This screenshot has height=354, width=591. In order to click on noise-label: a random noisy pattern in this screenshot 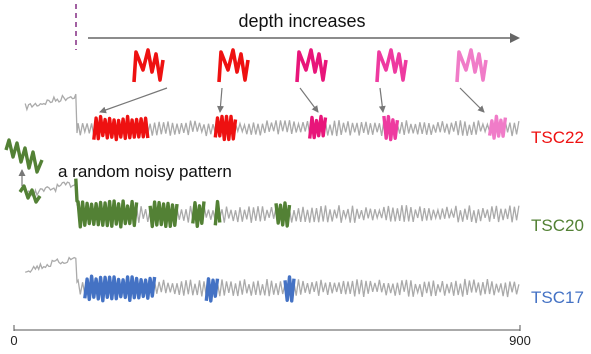, I will do `click(145, 171)`.